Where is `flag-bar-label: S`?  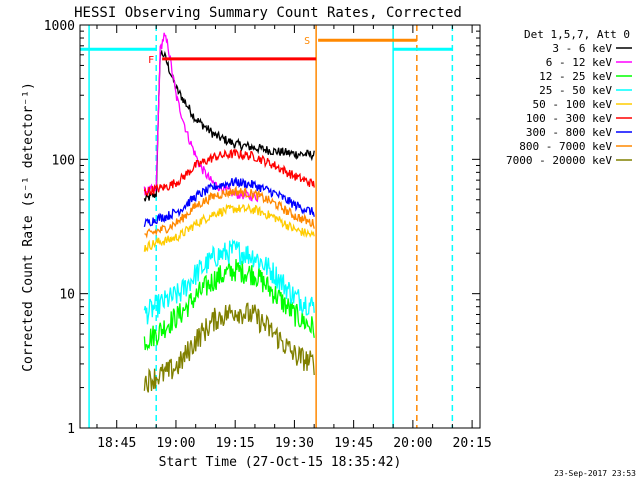 flag-bar-label: S is located at coordinates (307, 41).